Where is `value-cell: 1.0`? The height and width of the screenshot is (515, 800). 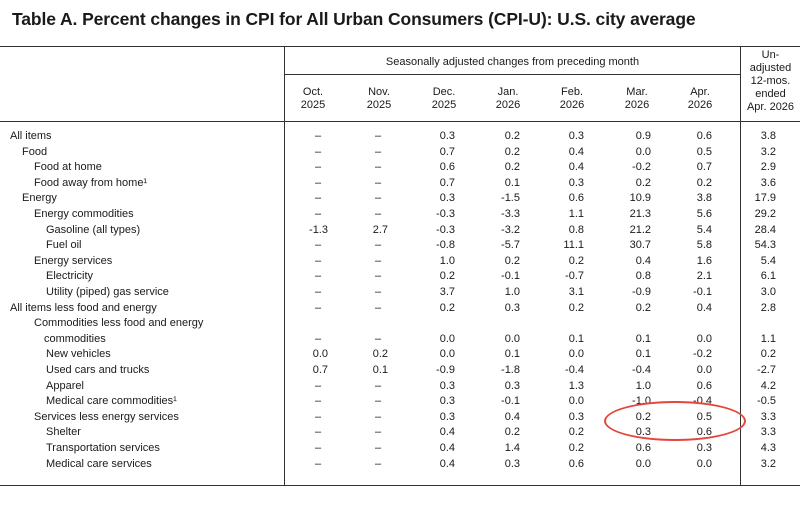 value-cell: 1.0 is located at coordinates (447, 260).